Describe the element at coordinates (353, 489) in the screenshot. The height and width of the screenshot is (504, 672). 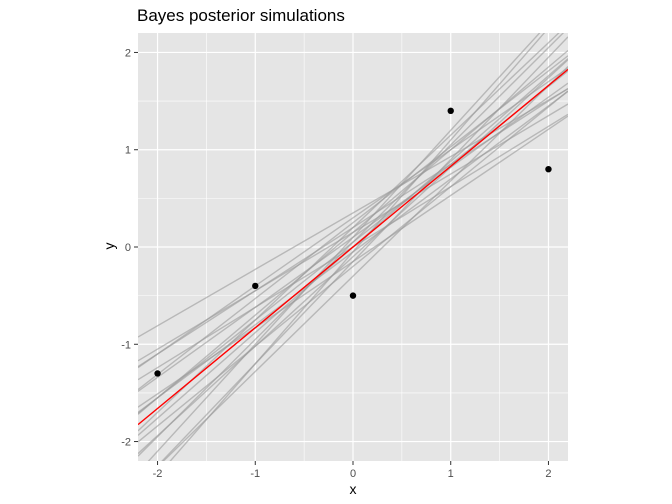
I see `x-axis-title: x` at that location.